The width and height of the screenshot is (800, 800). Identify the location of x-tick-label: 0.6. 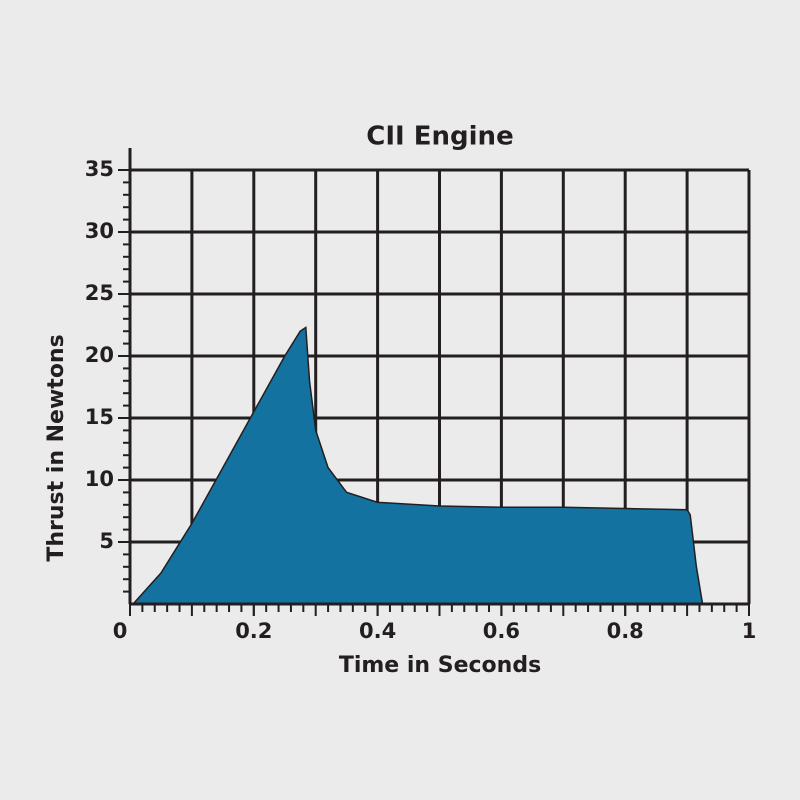
(501, 631).